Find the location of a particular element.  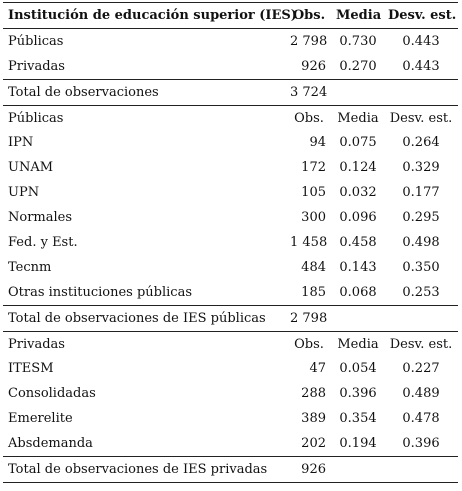

row-obs: 105 is located at coordinates (313, 193).